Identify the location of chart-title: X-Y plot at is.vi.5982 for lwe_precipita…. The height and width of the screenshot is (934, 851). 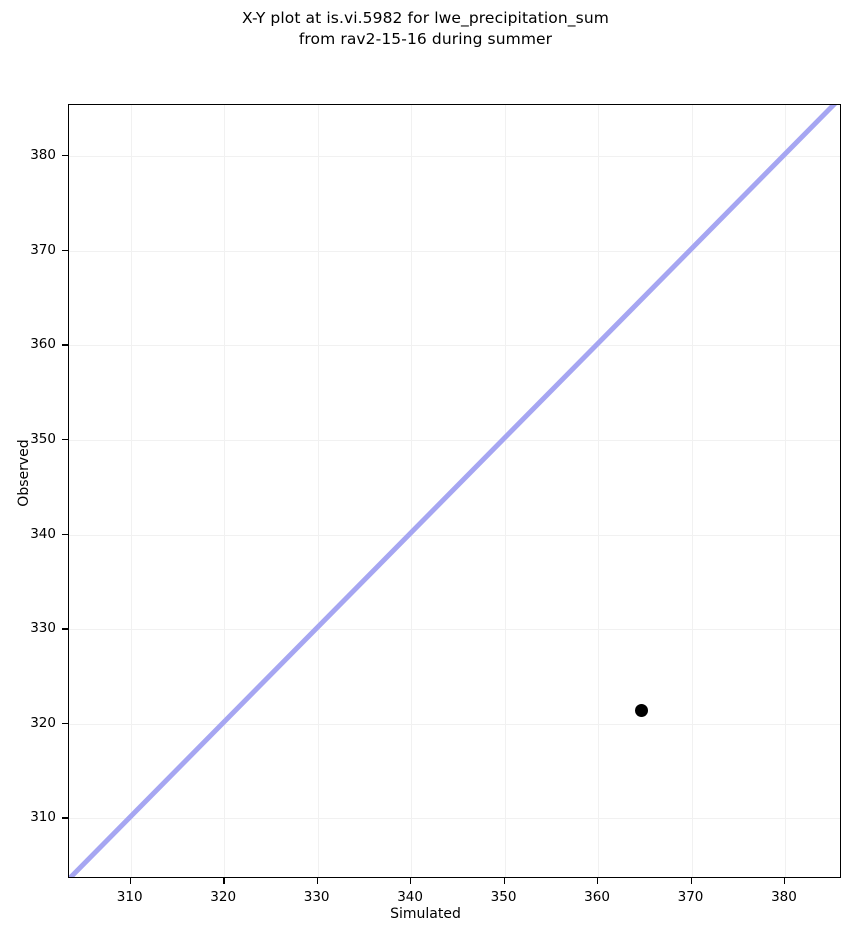
(425, 28).